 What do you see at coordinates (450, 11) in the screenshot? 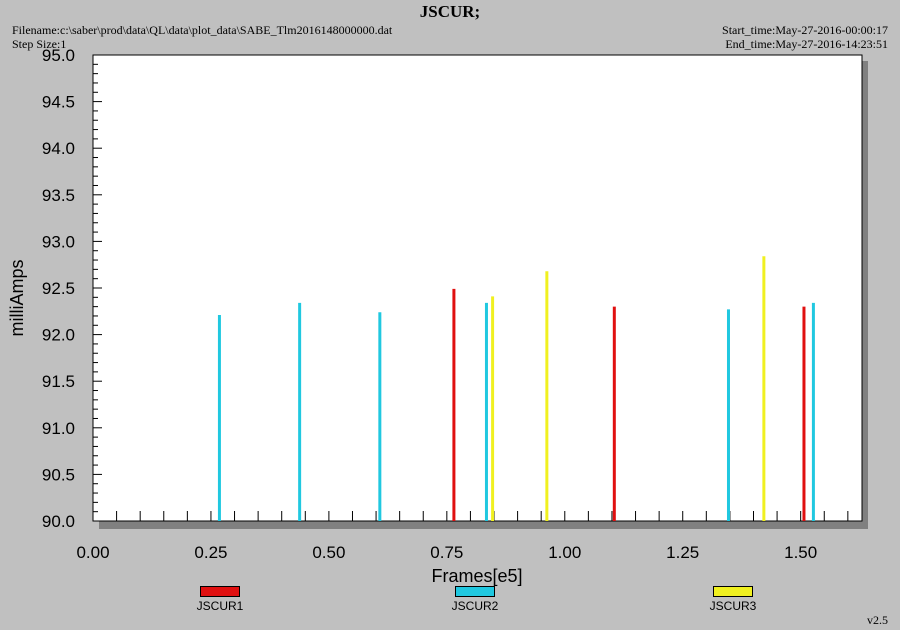
I see `chart-title: JSCUR;` at bounding box center [450, 11].